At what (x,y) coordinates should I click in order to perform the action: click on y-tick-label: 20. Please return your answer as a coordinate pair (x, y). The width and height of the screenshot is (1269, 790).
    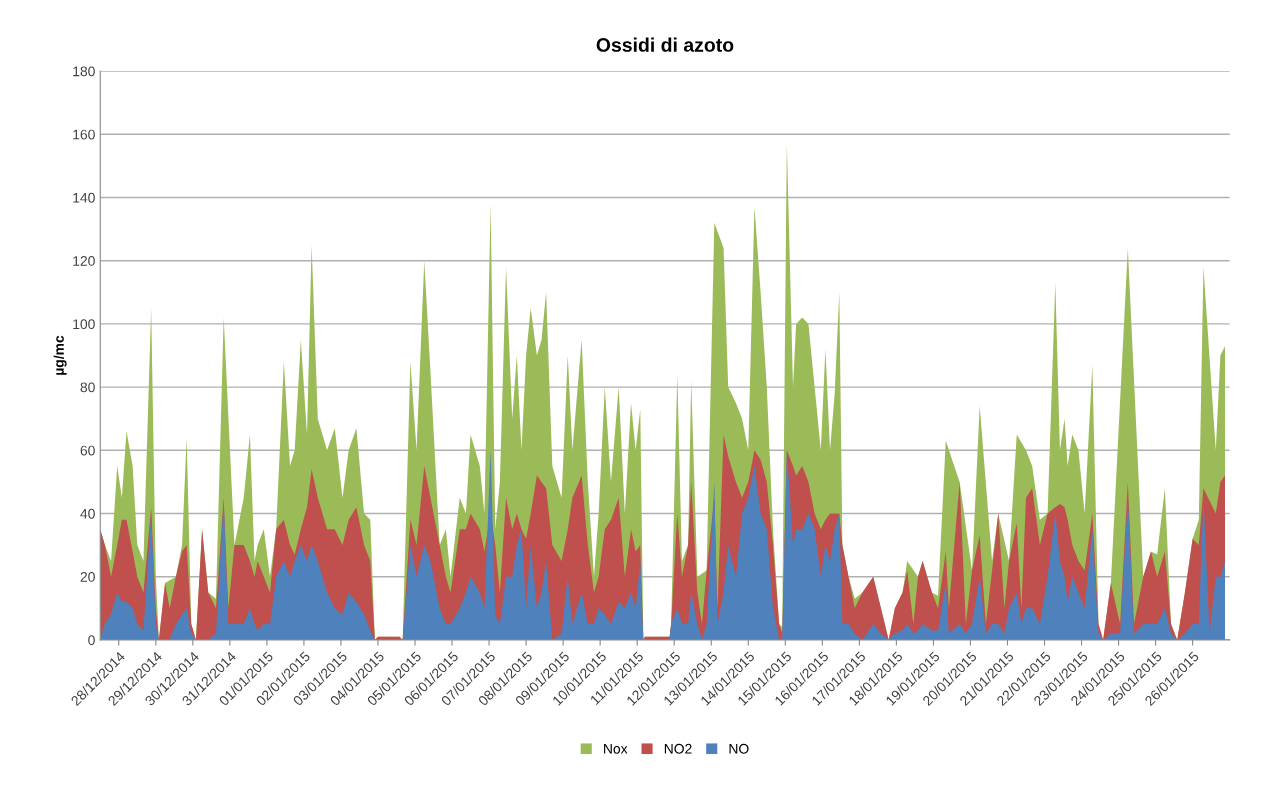
    Looking at the image, I should click on (87, 577).